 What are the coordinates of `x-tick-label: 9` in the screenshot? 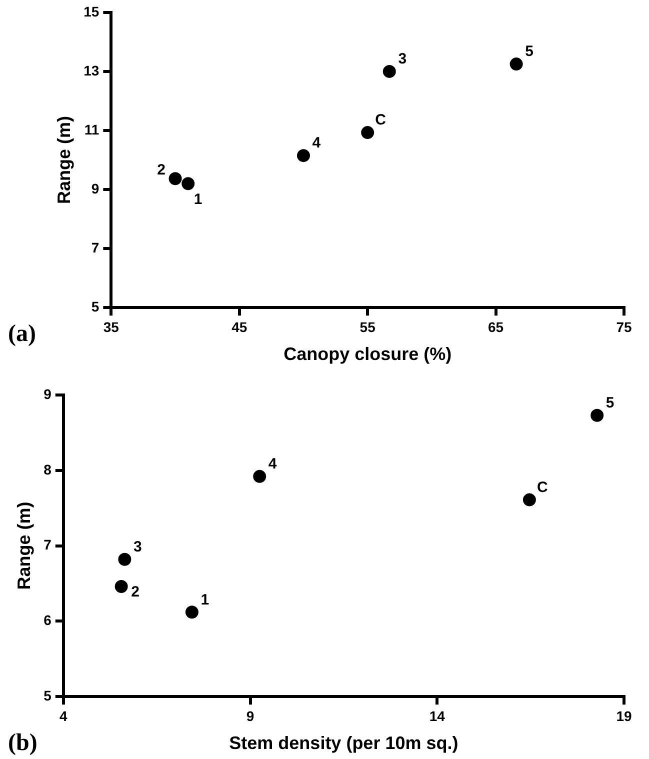 It's located at (250, 716).